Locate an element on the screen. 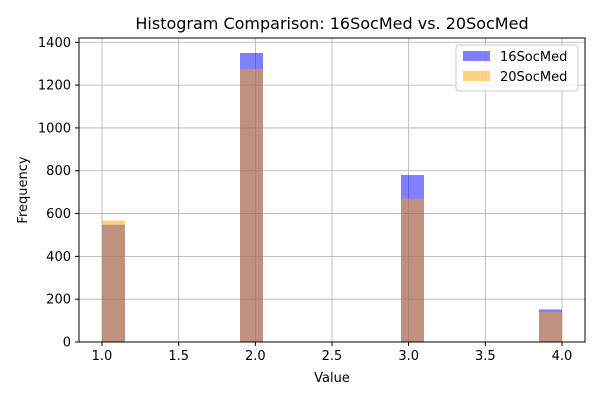 The width and height of the screenshot is (600, 400). x-tick-label: 3.5 is located at coordinates (485, 356).